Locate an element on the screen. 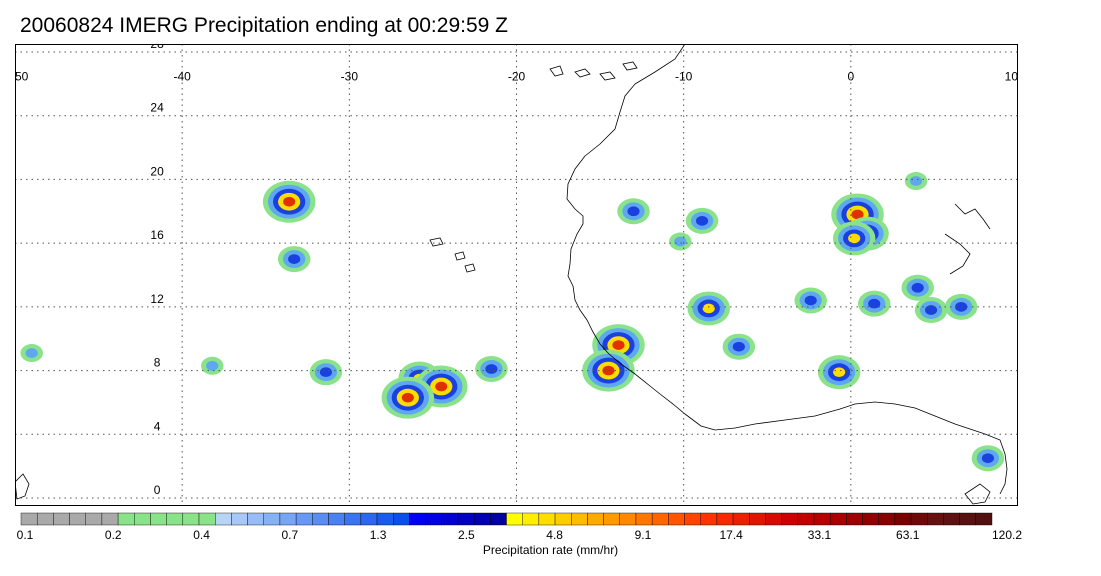 This screenshot has height=576, width=1101. latitude-tick-label: 24 is located at coordinates (157, 108).